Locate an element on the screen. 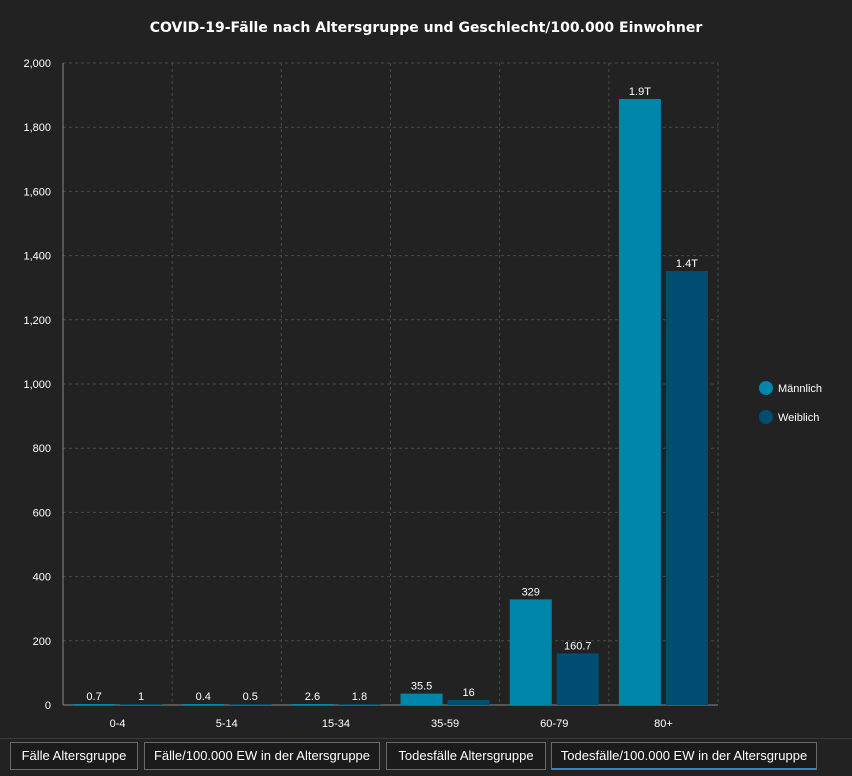 The height and width of the screenshot is (776, 852). y-tick-label: 0 is located at coordinates (48, 706).